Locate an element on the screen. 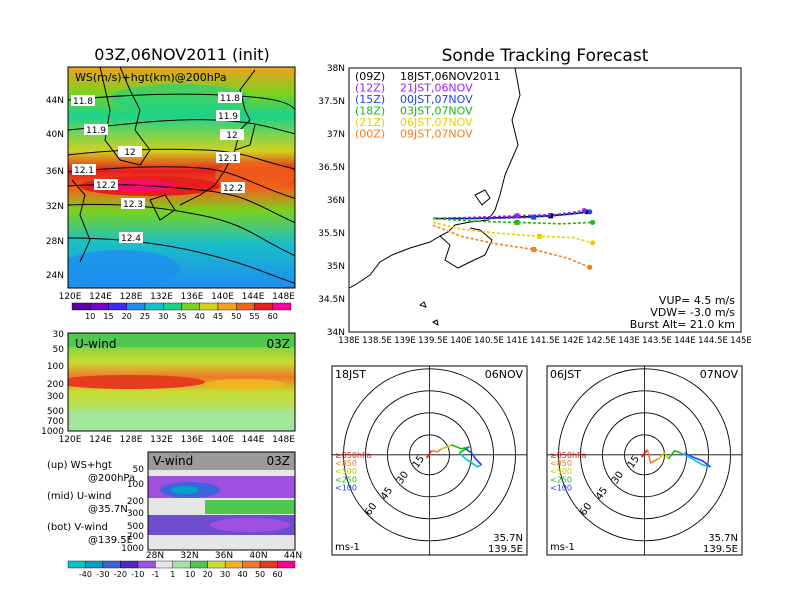 The image size is (792, 612). map-lat-ticks: 44N 40N 36N 32N 28N 24N is located at coordinates (55, 188).